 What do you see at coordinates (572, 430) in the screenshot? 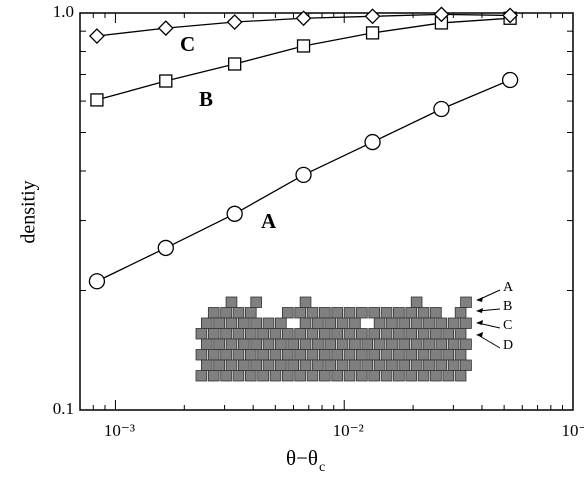
I see `x-tick-label: 10⁻¹` at bounding box center [572, 430].